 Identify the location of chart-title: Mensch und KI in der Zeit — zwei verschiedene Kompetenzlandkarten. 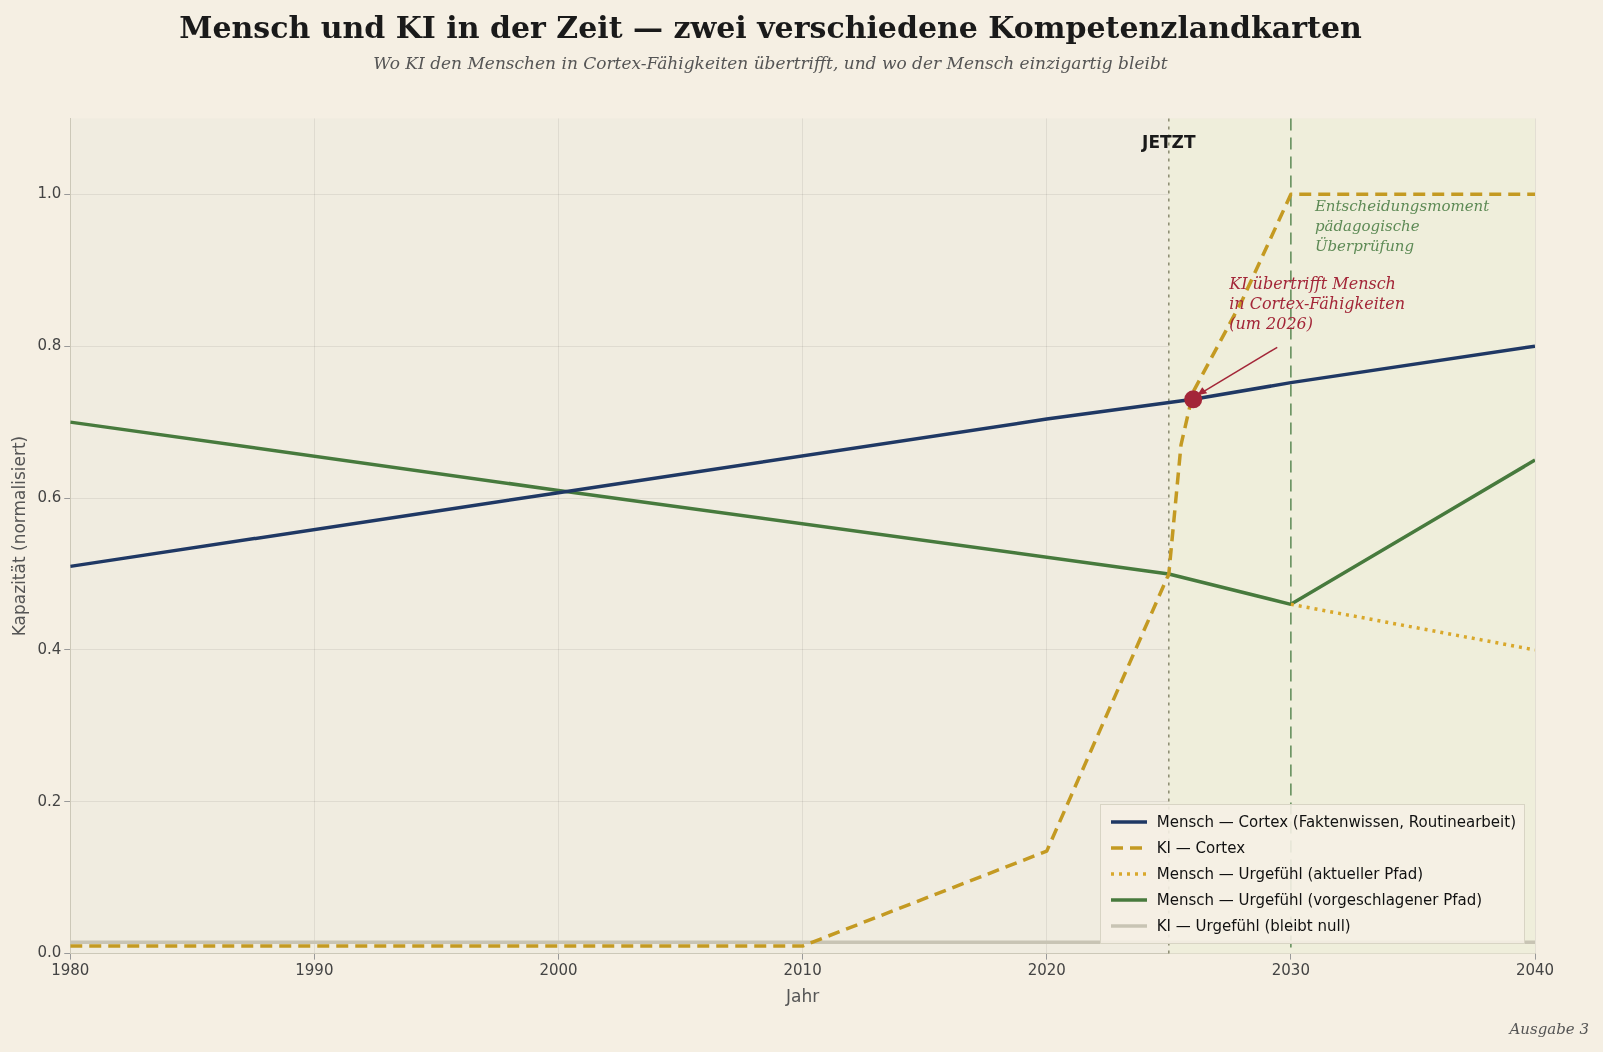
(770, 27).